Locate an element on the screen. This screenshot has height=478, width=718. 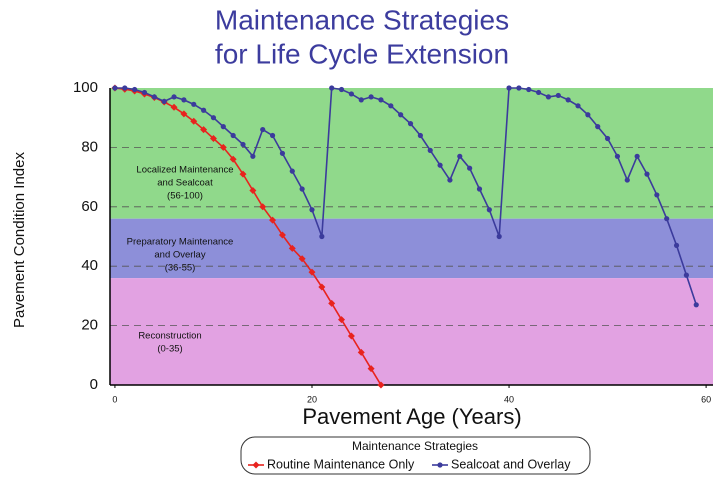
y-axis-title: Pavement Condition Index is located at coordinates (19, 240).